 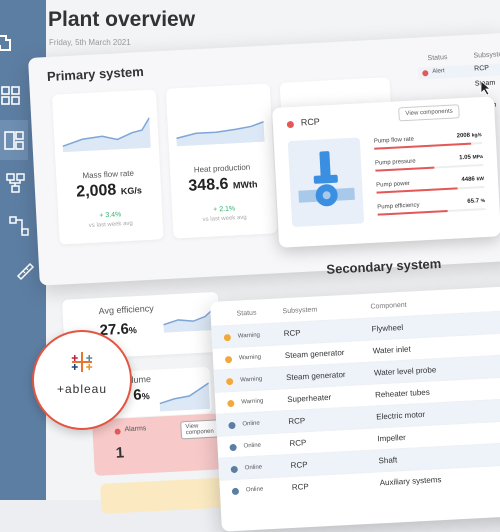 What do you see at coordinates (126, 310) in the screenshot?
I see `efficiency-label: Avg efficiency` at bounding box center [126, 310].